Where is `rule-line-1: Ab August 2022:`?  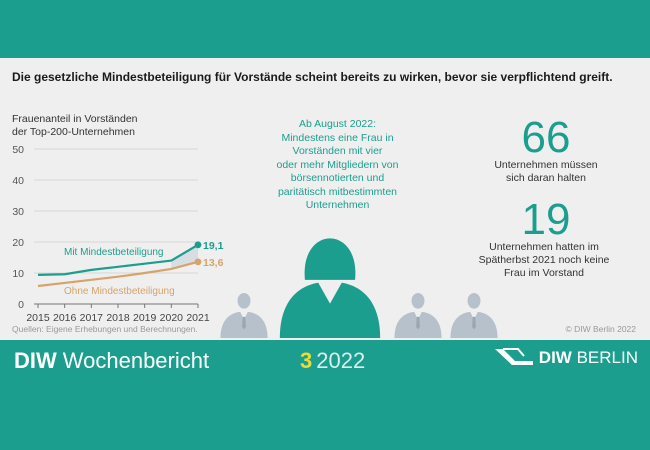
rule-line-1: Ab August 2022: is located at coordinates (337, 124).